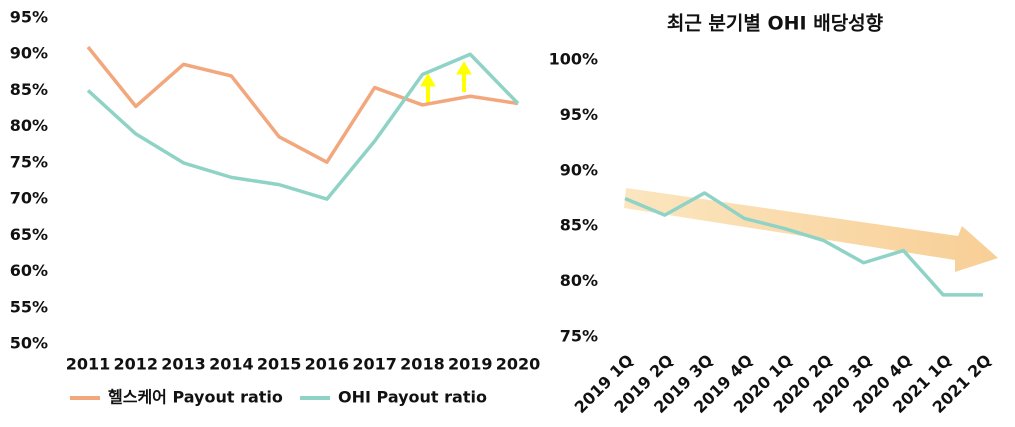 Image resolution: width=1015 pixels, height=427 pixels. I want to click on y-tick-label: 100%, so click(573, 59).